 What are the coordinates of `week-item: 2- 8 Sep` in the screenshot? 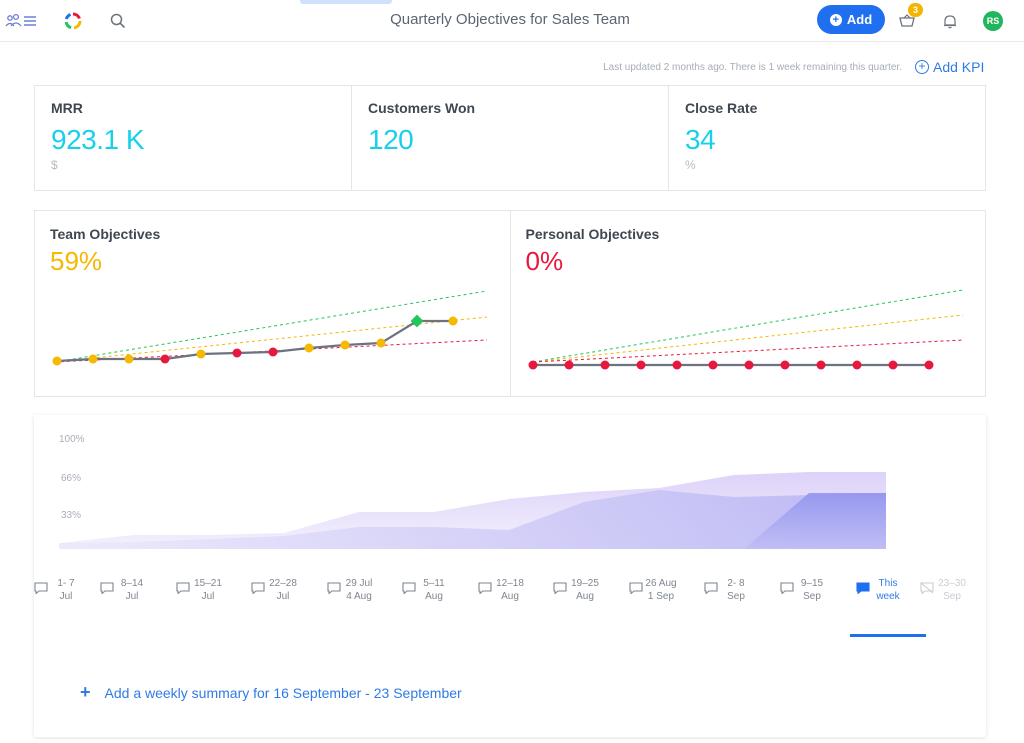 It's located at (736, 590).